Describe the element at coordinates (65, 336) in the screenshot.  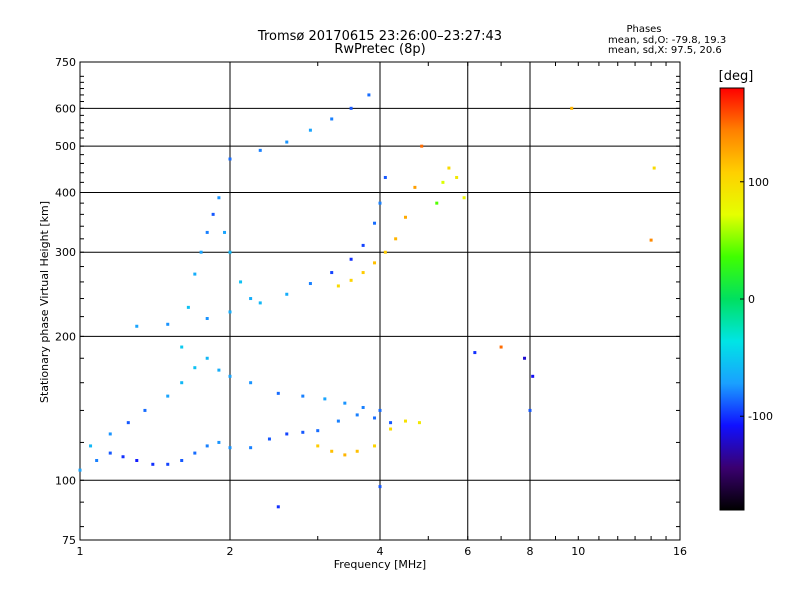
I see `y-tick-label: 200` at that location.